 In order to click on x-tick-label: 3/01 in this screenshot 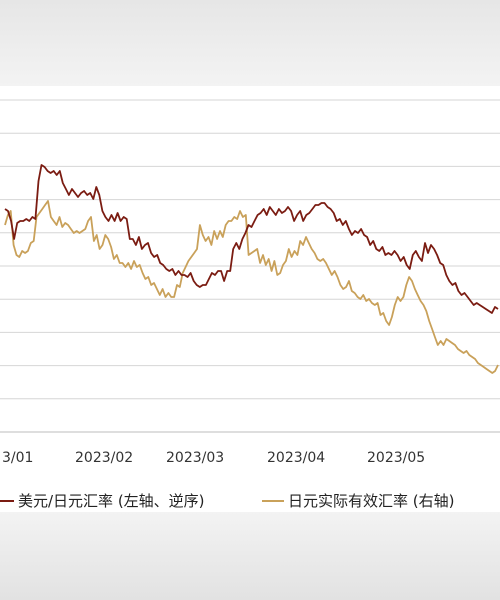, I will do `click(17, 458)`.